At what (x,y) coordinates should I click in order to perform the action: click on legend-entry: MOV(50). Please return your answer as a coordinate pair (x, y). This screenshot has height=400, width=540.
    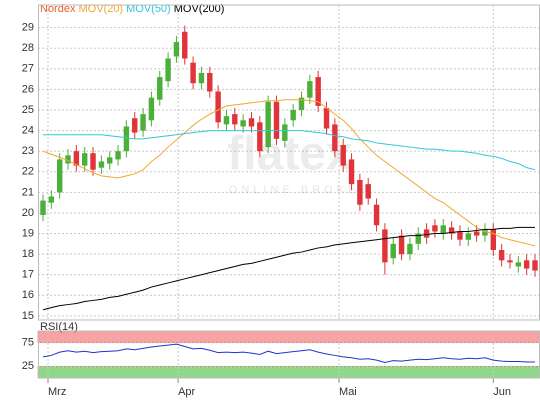
    Looking at the image, I should click on (148, 9).